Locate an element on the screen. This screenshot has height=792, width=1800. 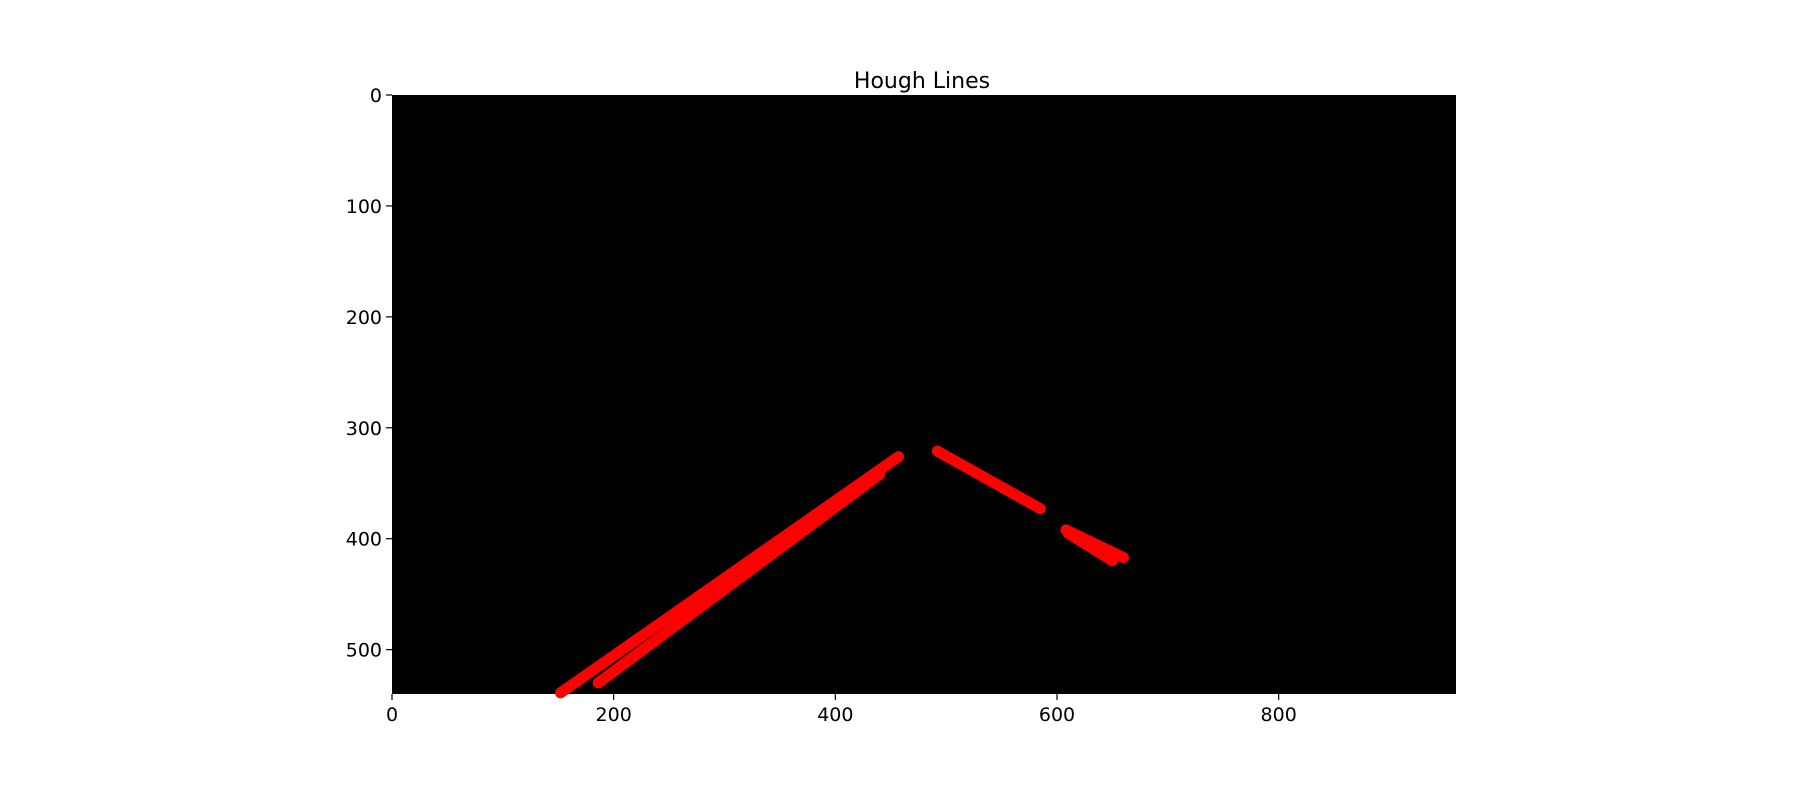
y-tick-label: 200 is located at coordinates (364, 318).